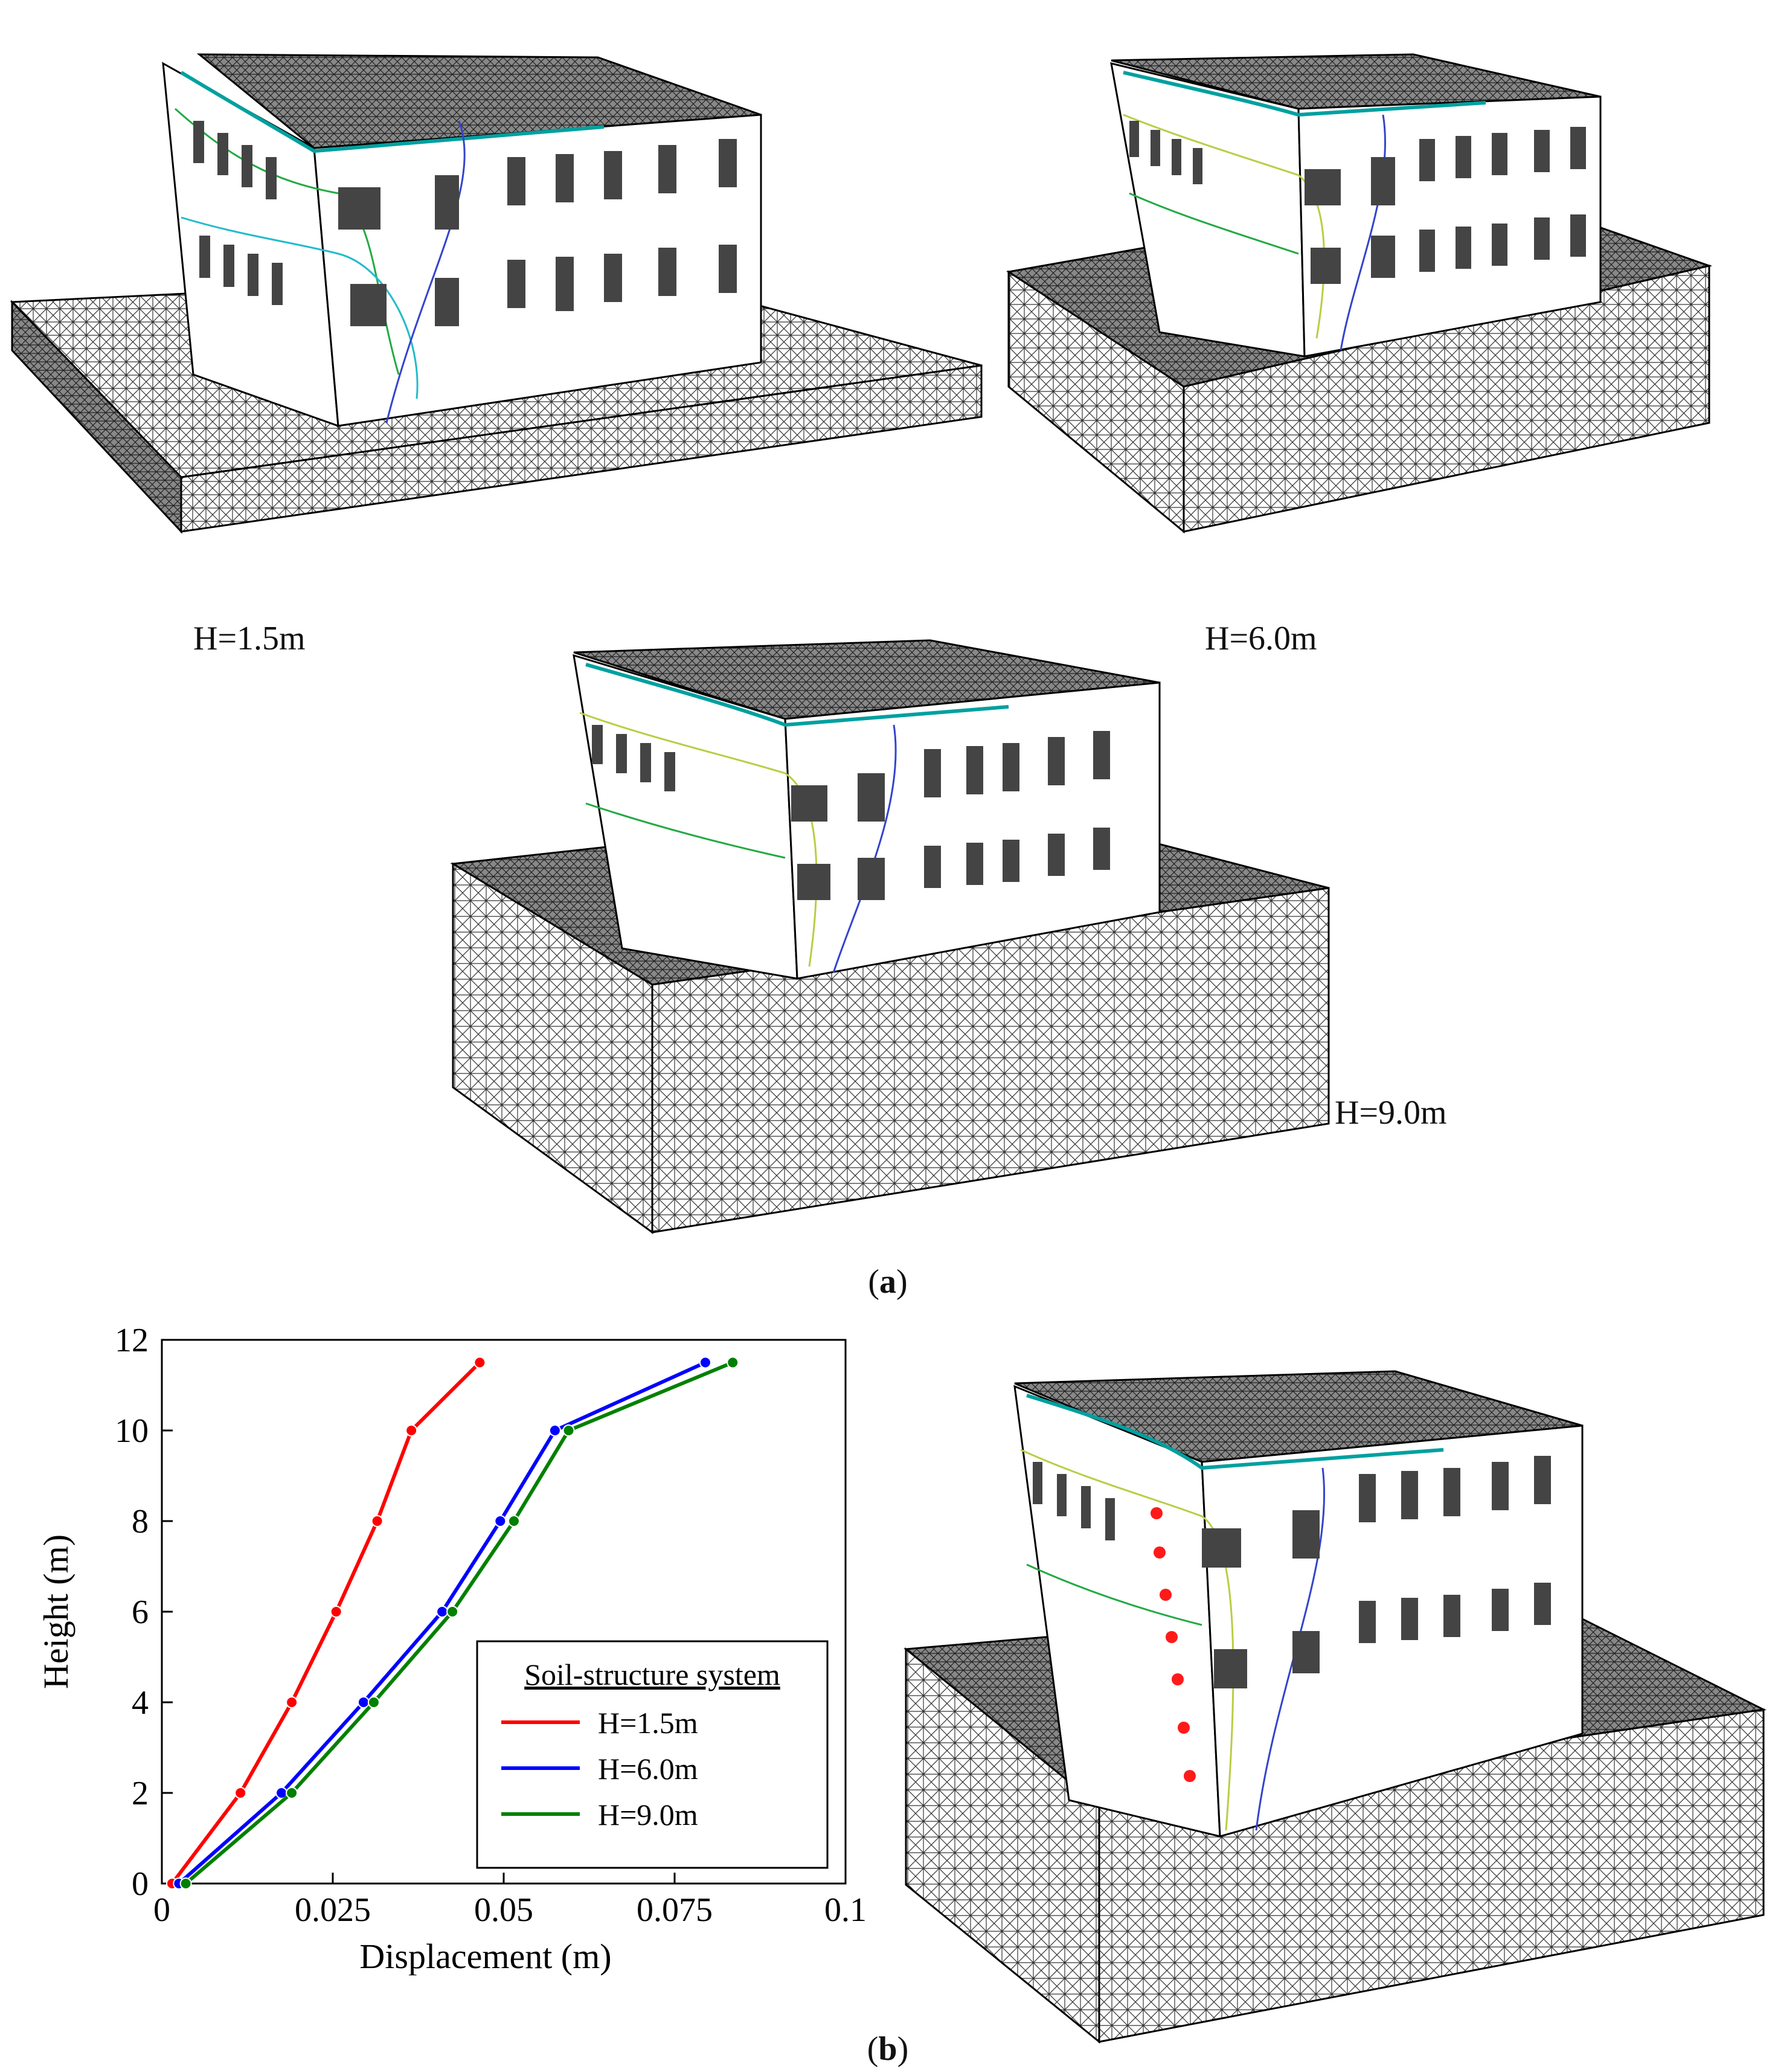  I want to click on panel-a-label: (a), so click(887, 1282).